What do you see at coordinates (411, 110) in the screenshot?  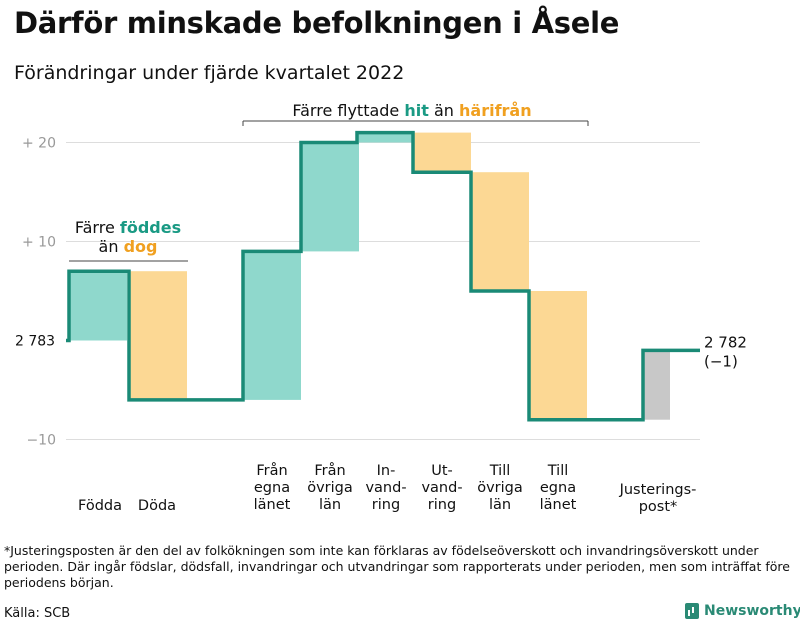 I see `annotation-migration: Färre flyttade hit än härifrån` at bounding box center [411, 110].